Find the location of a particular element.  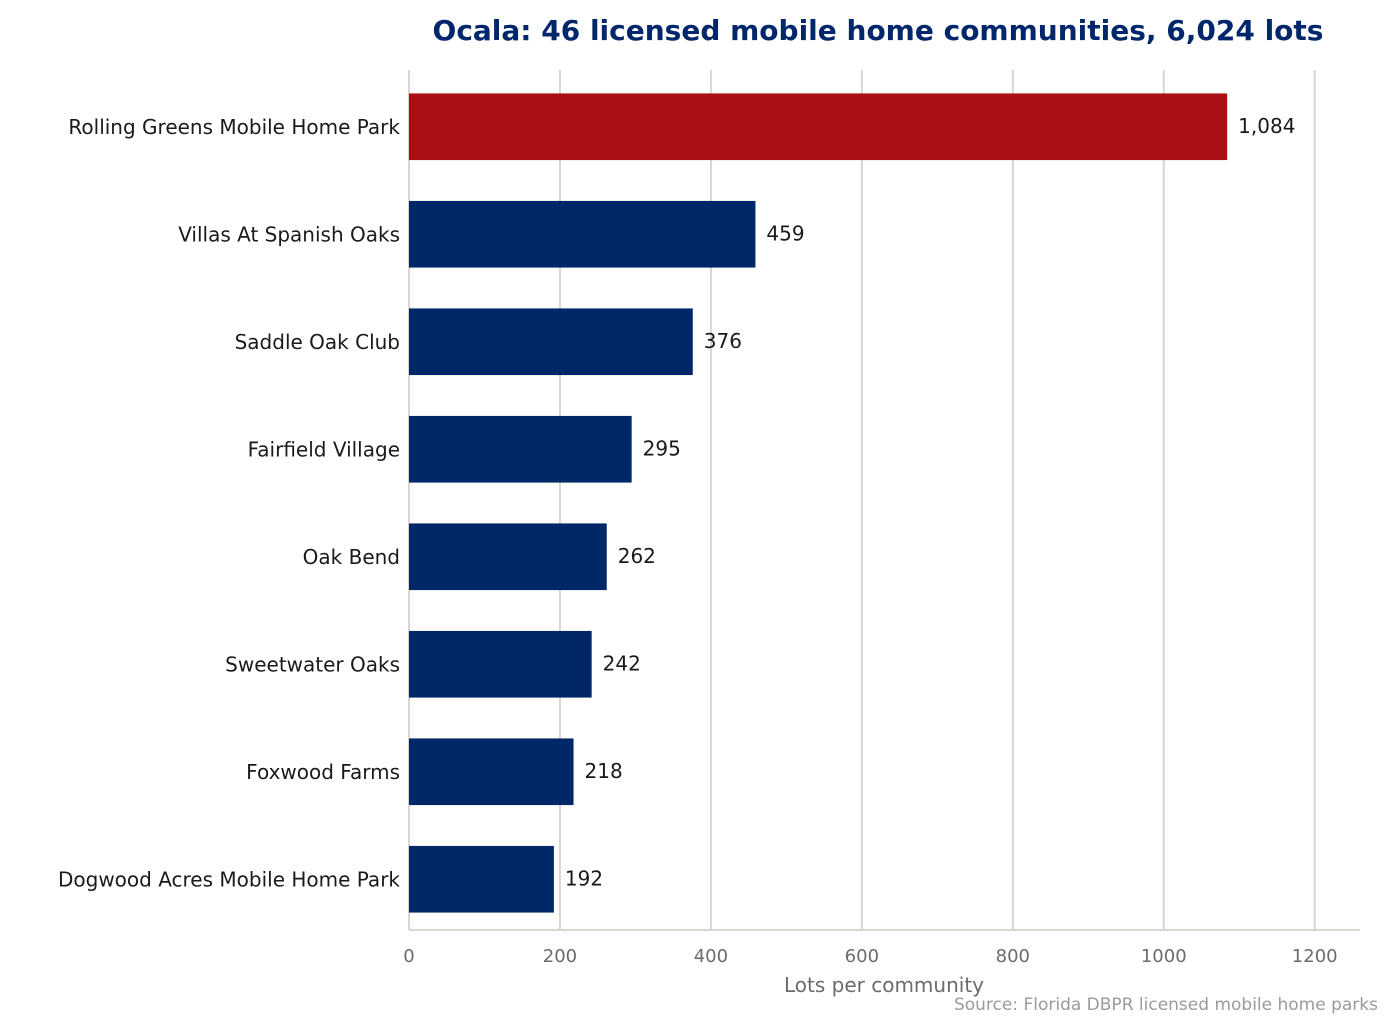

category-label: Oak Bend is located at coordinates (351, 557).